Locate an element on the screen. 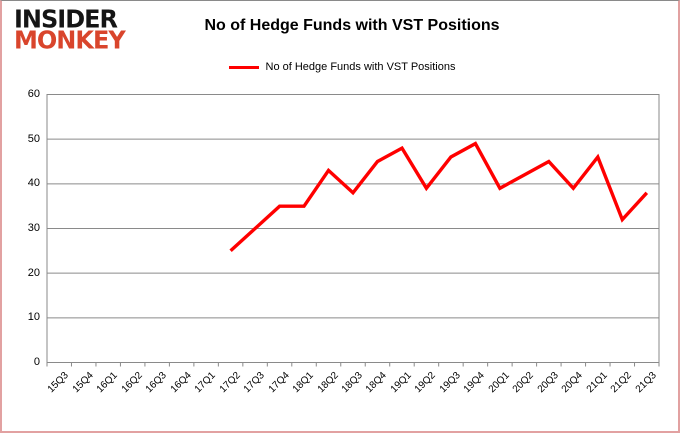 This screenshot has height=433, width=680. y-axis-tick-label: 40 is located at coordinates (33, 183).